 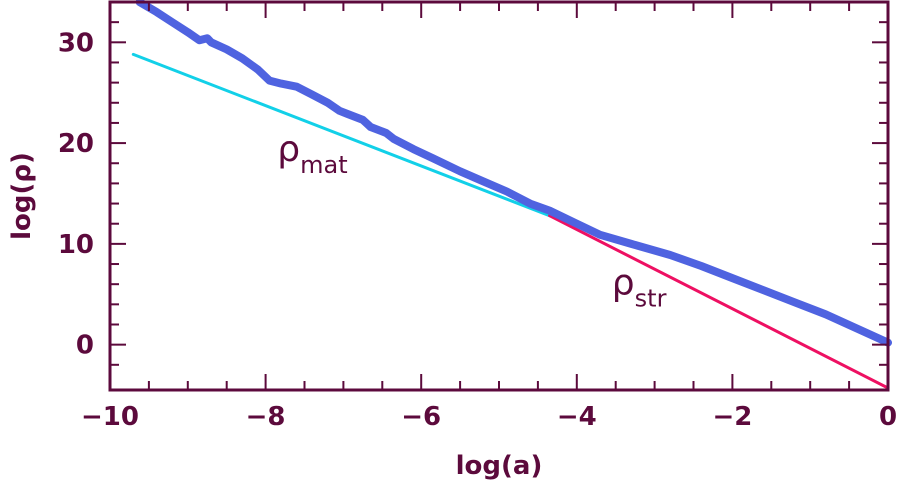 I want to click on series-label-string: ρstr, so click(x=639, y=287).